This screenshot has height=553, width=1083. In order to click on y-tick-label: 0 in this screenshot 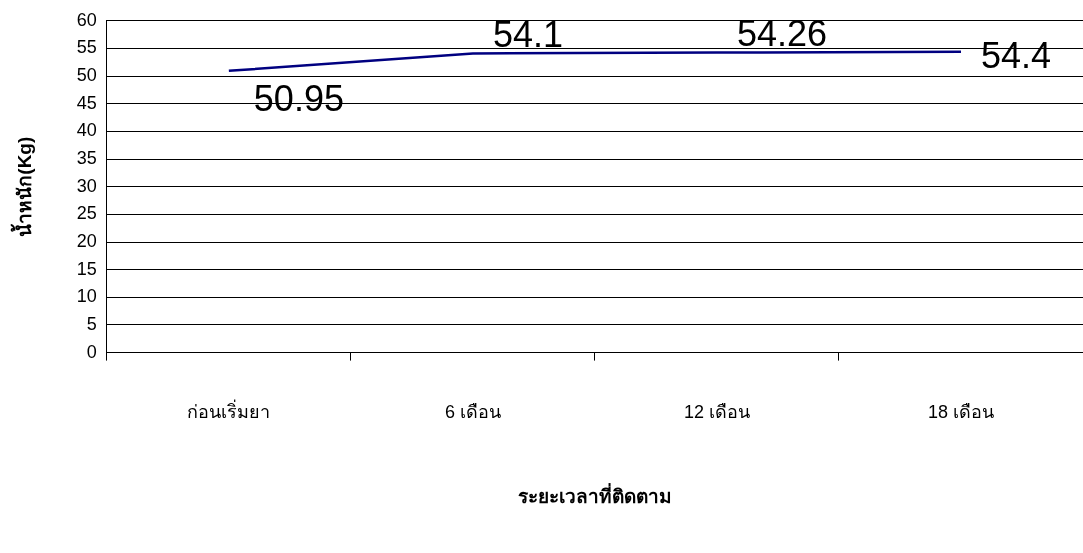, I will do `click(91, 351)`.